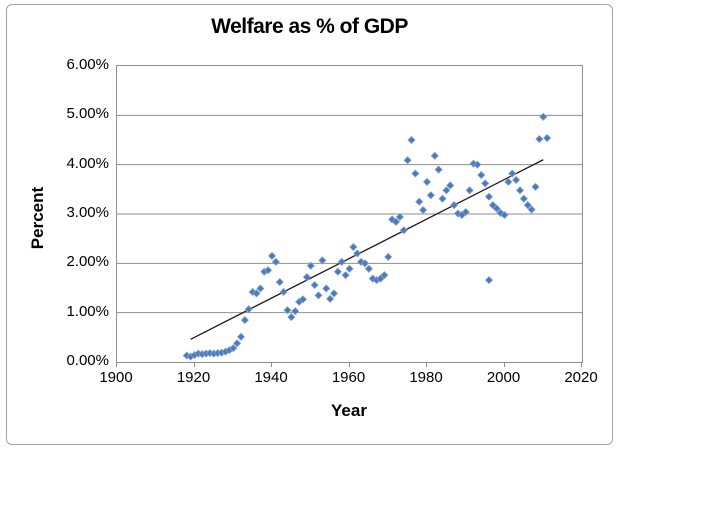  What do you see at coordinates (581, 377) in the screenshot?
I see `x-tick-label: 2020` at bounding box center [581, 377].